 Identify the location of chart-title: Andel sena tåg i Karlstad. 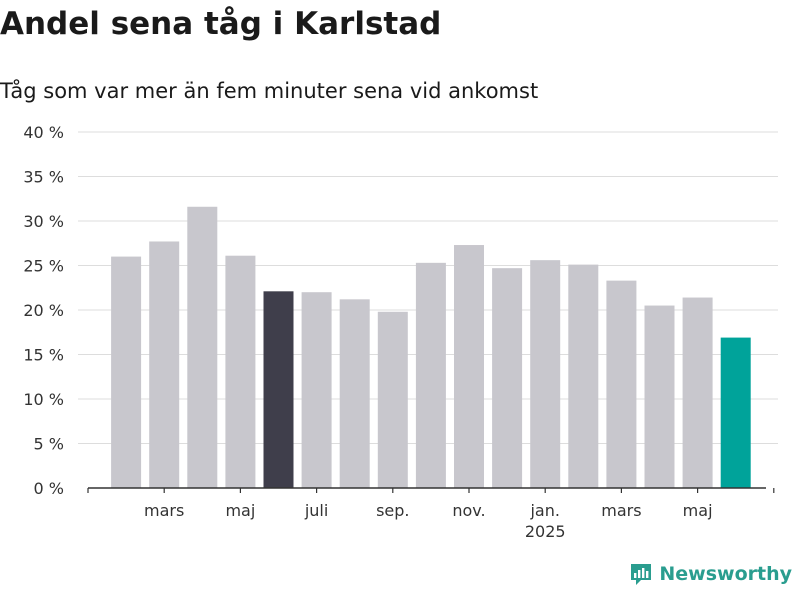
(221, 24).